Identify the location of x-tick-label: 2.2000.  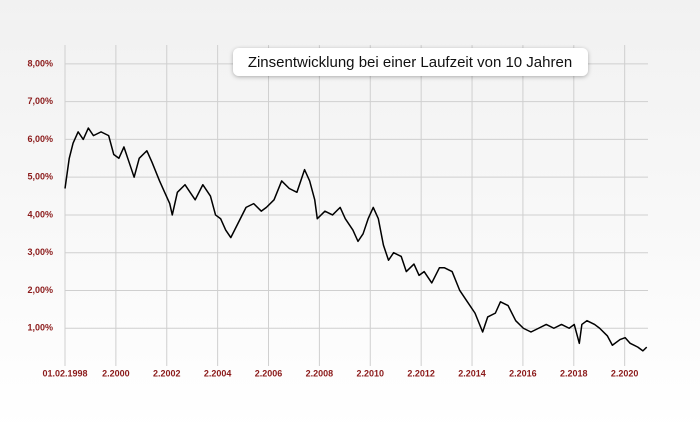
(116, 373).